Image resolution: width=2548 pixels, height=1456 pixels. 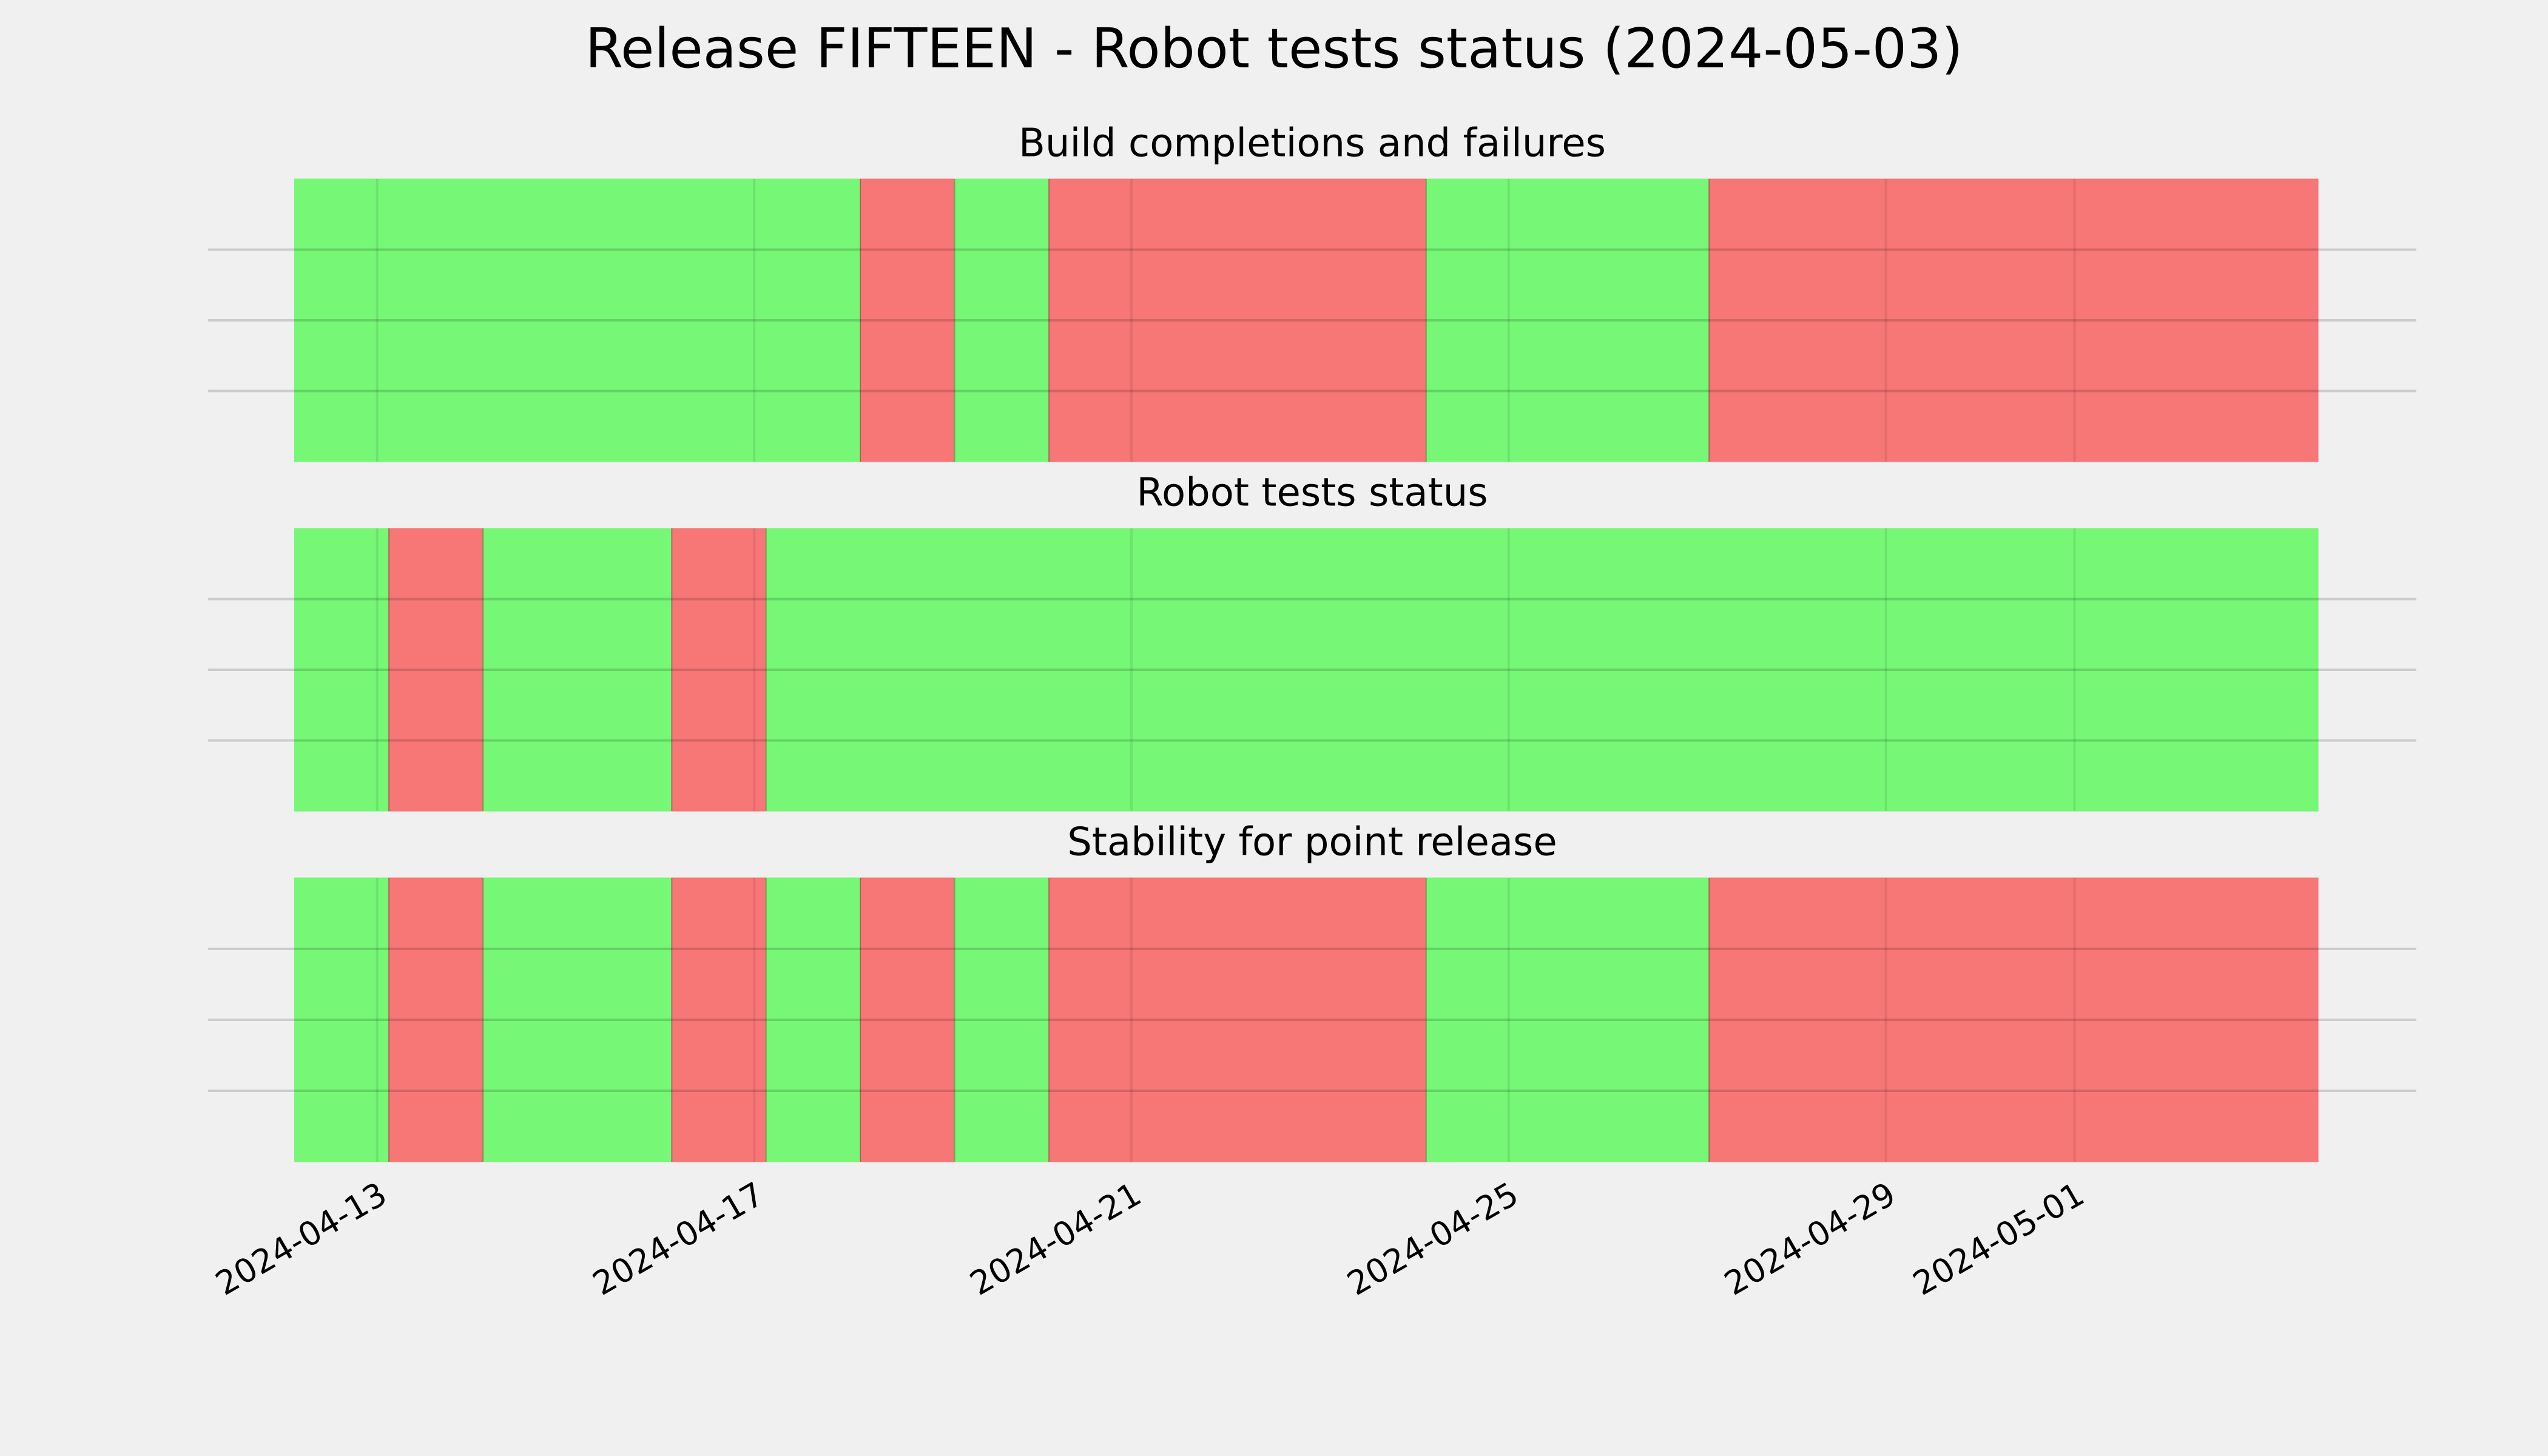 I want to click on panel-title: Robot tests status, so click(x=1312, y=493).